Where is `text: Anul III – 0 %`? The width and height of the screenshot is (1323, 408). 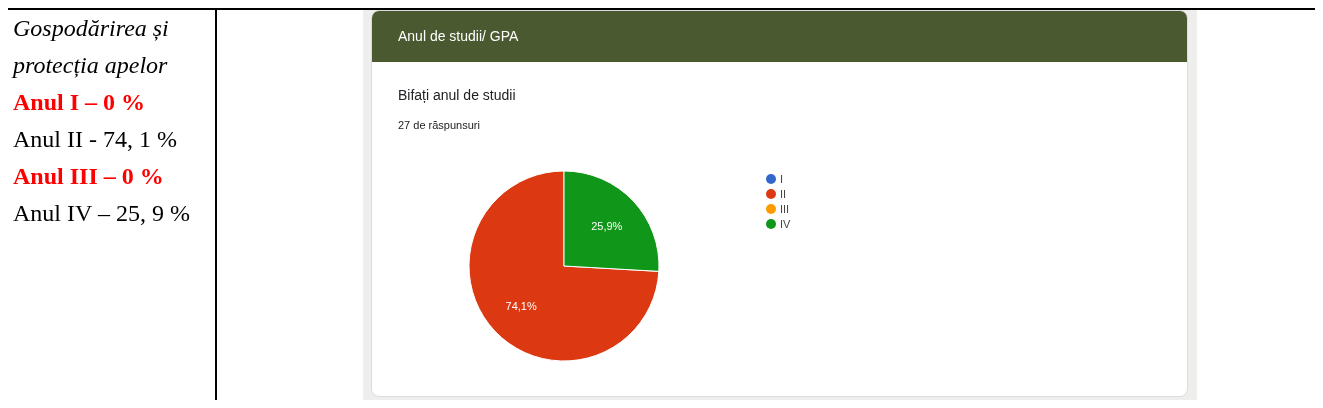 text: Anul III – 0 % is located at coordinates (89, 176).